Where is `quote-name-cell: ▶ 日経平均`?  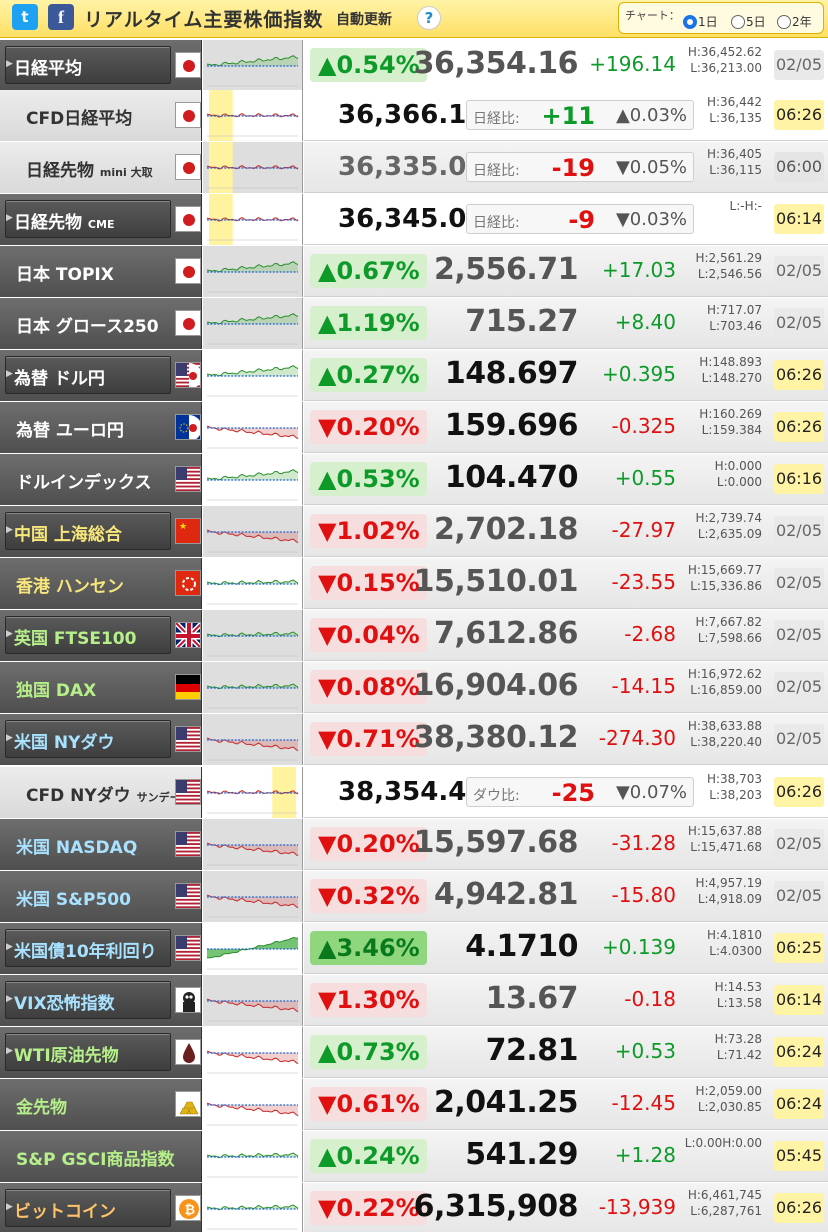 quote-name-cell: ▶ 日経平均 is located at coordinates (101, 65).